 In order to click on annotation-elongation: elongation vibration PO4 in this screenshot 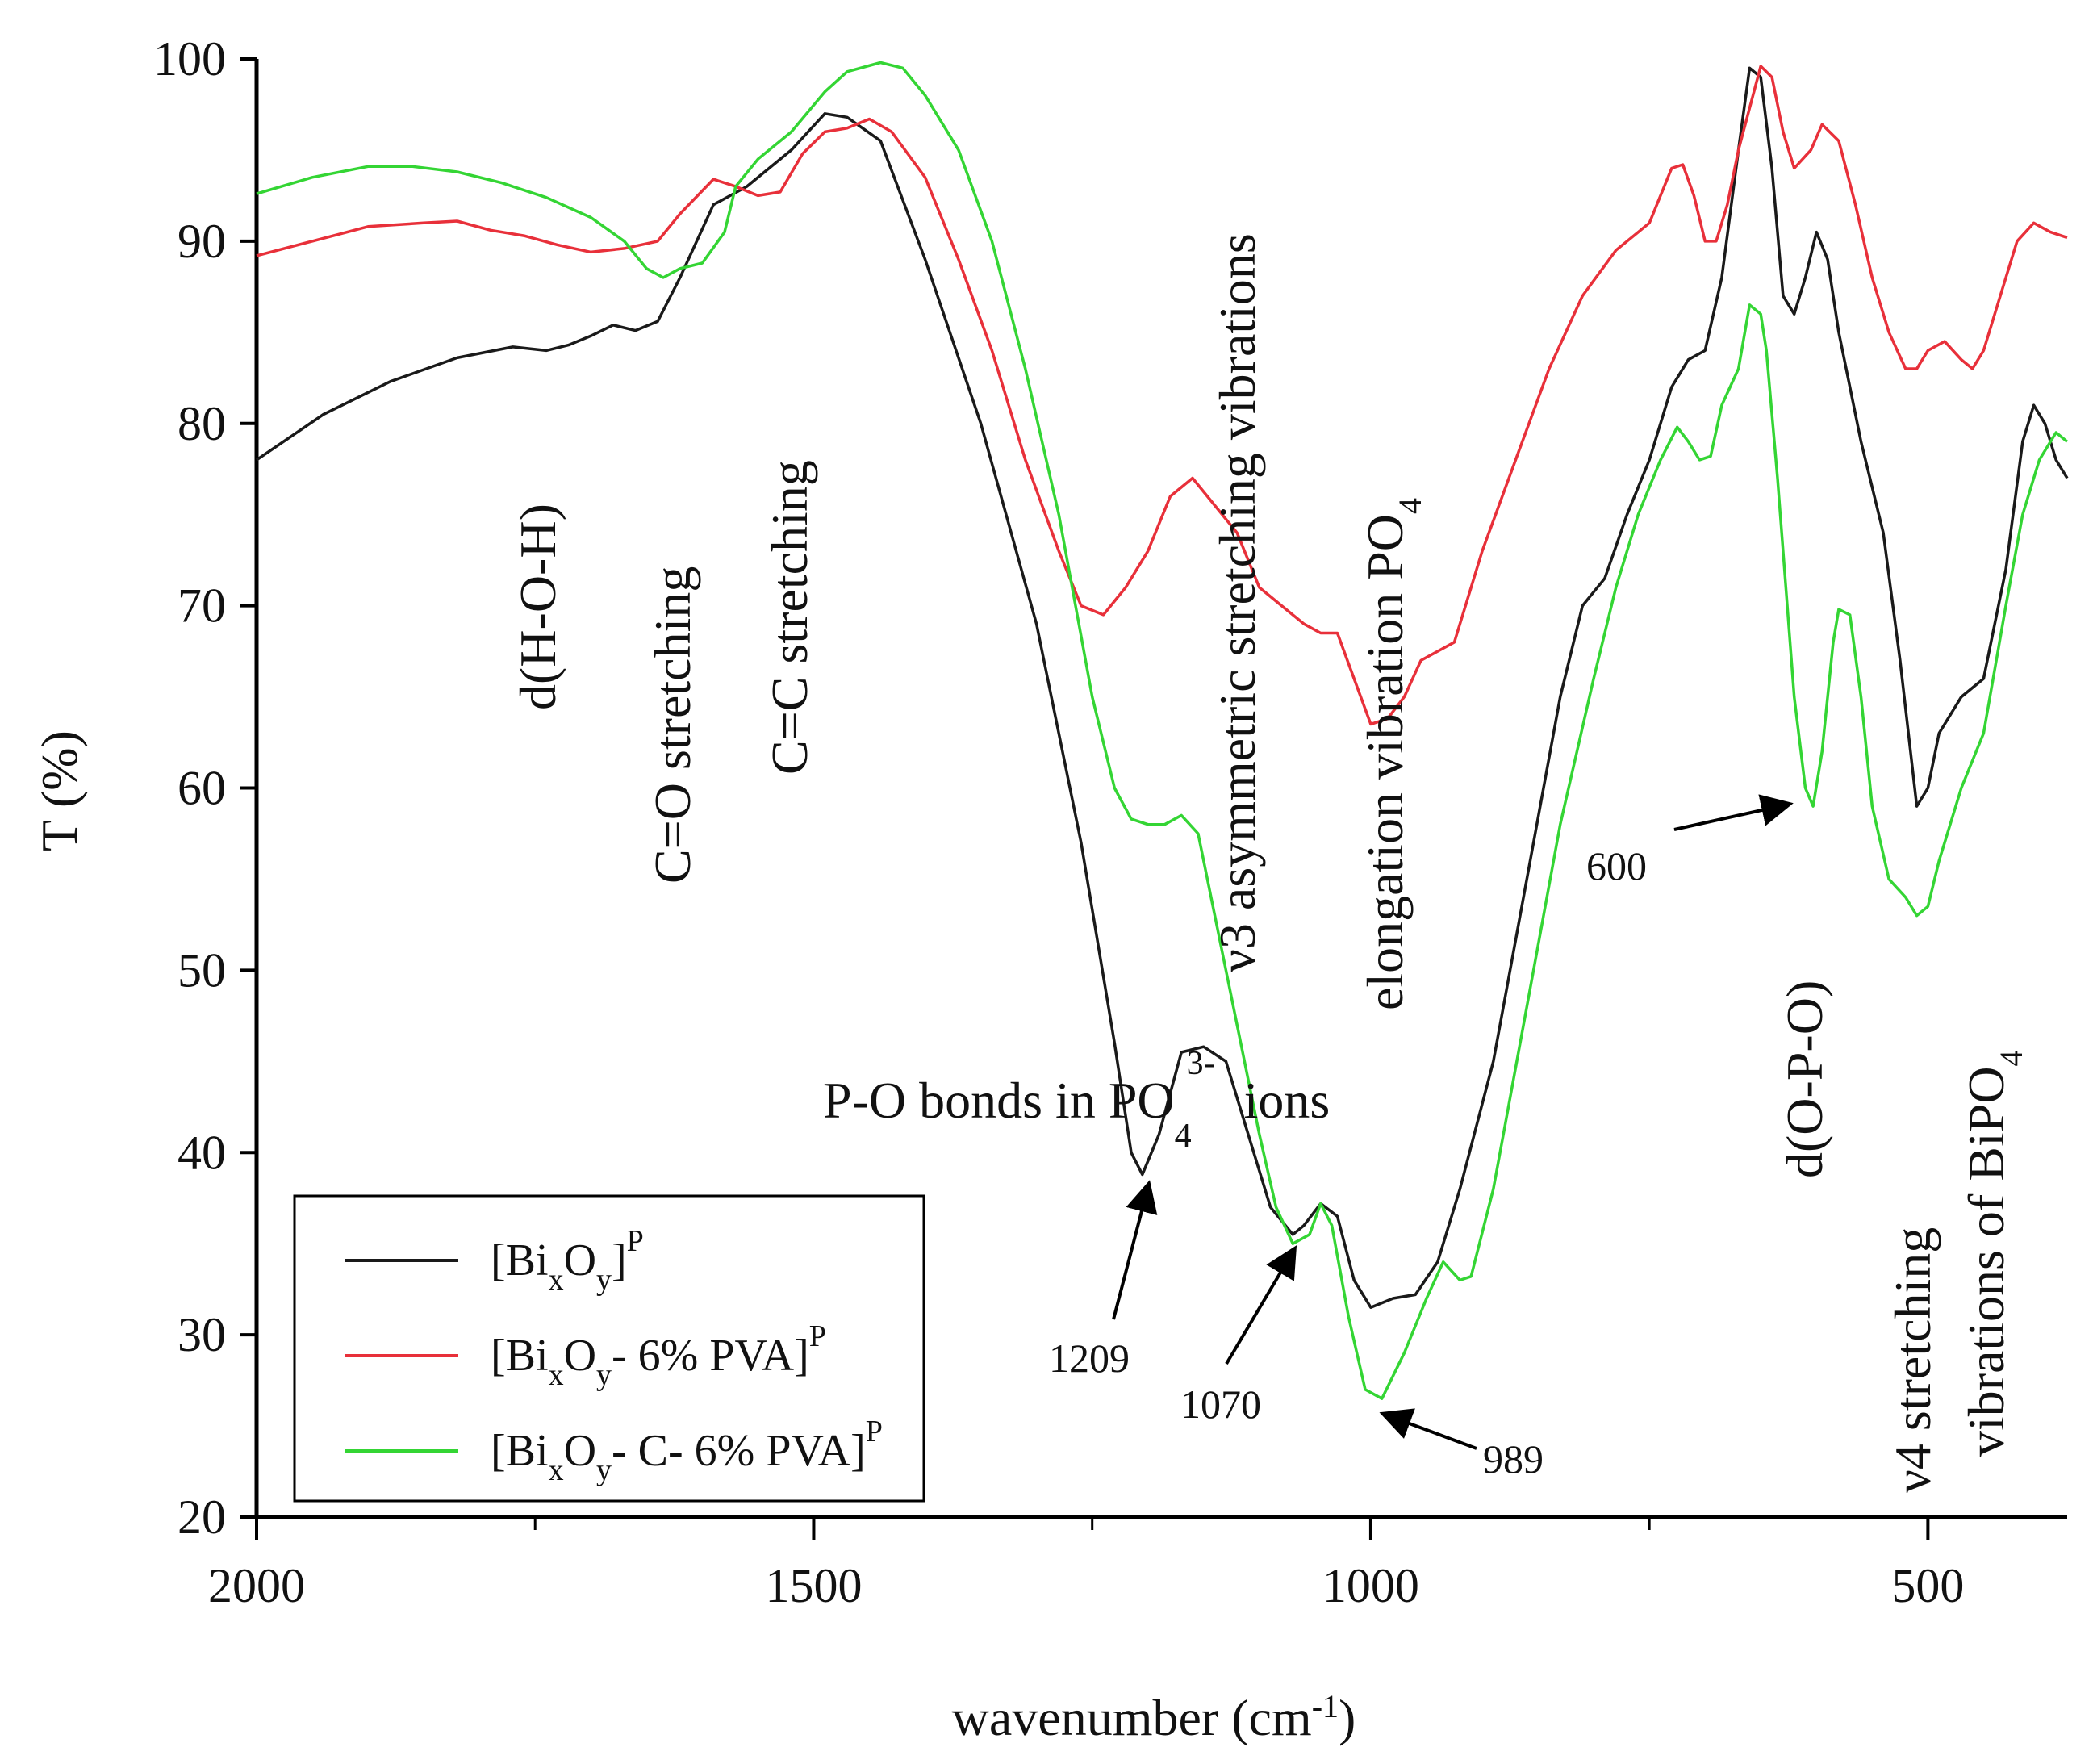, I will do `click(1392, 754)`.